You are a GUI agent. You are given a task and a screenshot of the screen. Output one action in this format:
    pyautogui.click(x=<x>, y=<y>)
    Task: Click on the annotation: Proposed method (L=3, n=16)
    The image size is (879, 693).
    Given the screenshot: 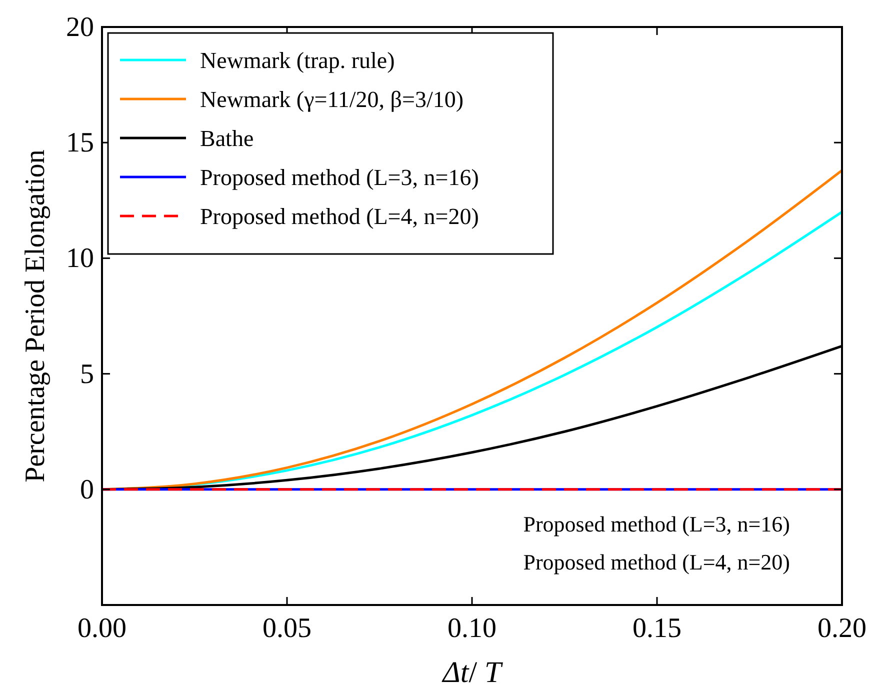 What is the action you would take?
    pyautogui.click(x=656, y=523)
    